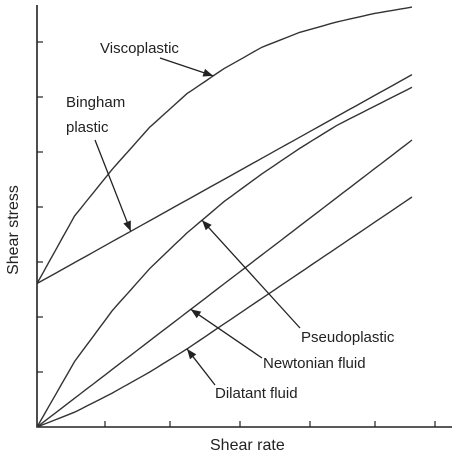 This screenshot has height=459, width=468. I want to click on label-viscoplastic: Viscoplastic, so click(139, 48).